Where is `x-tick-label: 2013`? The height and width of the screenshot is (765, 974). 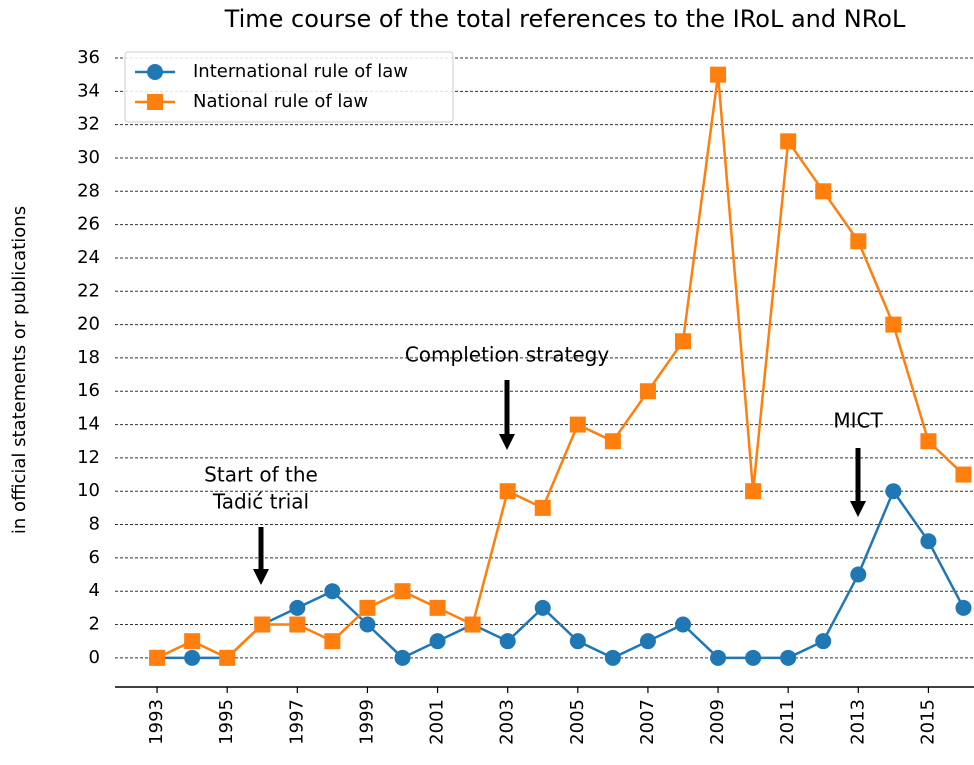 x-tick-label: 2013 is located at coordinates (857, 722).